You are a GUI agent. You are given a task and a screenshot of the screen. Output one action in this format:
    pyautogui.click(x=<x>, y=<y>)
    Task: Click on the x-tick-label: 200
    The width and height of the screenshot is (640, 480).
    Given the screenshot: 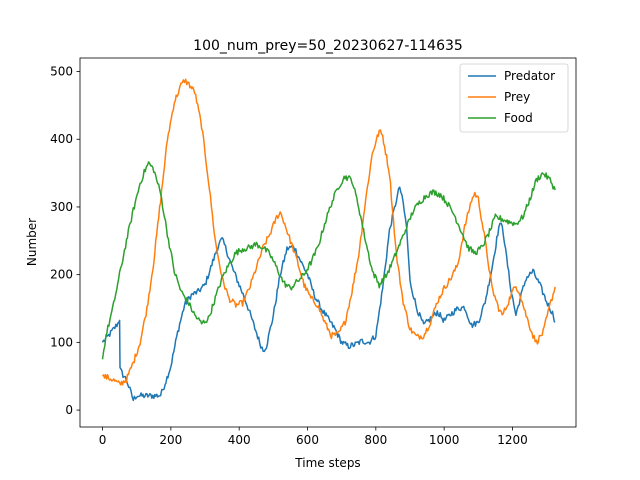 What is the action you would take?
    pyautogui.click(x=170, y=440)
    